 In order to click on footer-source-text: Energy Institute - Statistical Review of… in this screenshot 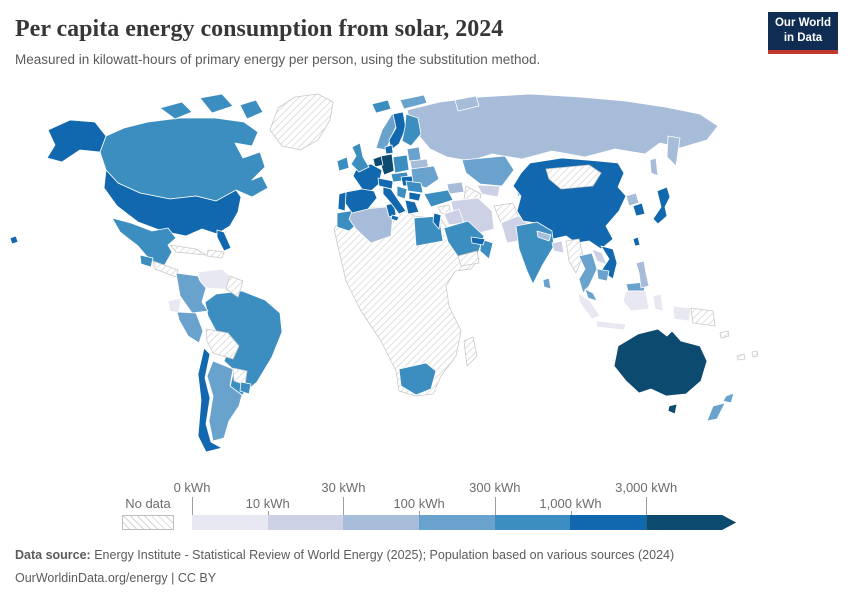, I will do `click(382, 555)`.